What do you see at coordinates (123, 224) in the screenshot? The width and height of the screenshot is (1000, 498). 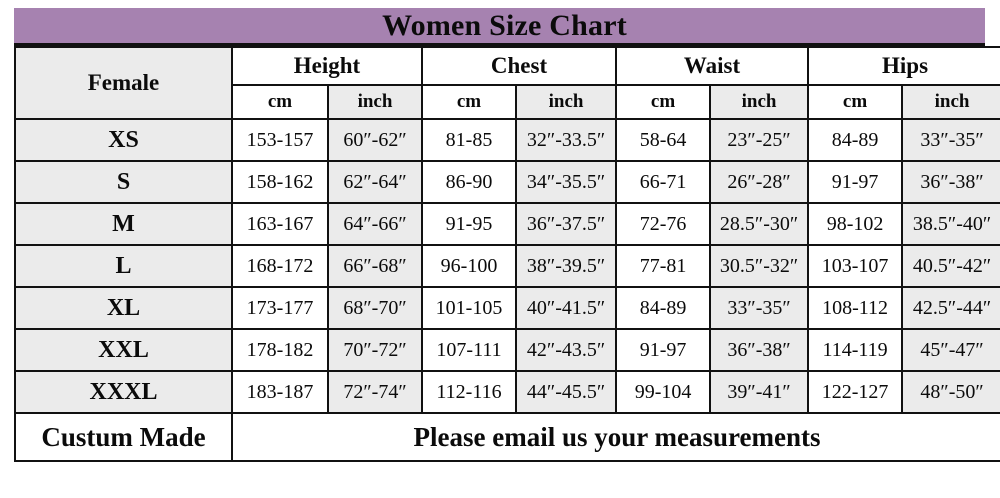 I see `size-label: M` at bounding box center [123, 224].